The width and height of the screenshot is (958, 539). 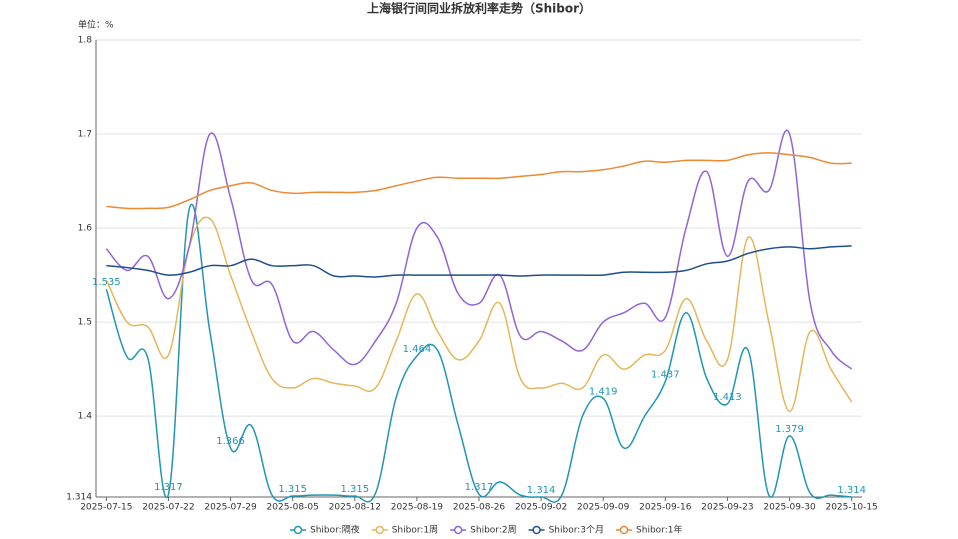 I want to click on y-axis-unit: 单位：%, so click(x=96, y=25).